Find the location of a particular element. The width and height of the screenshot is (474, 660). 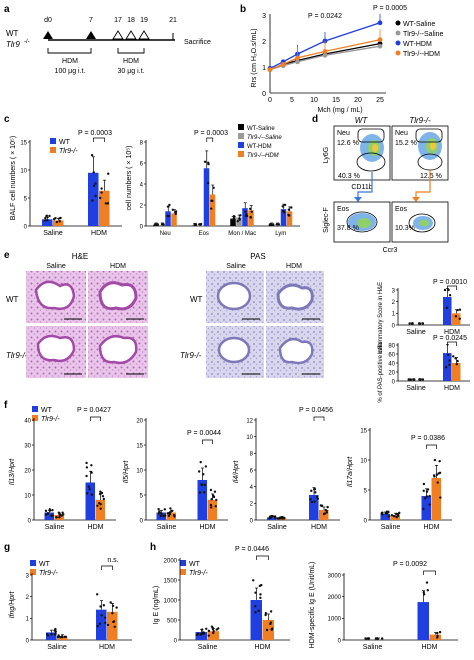

flow-gate-wt-eos is located at coordinates (362, 222).